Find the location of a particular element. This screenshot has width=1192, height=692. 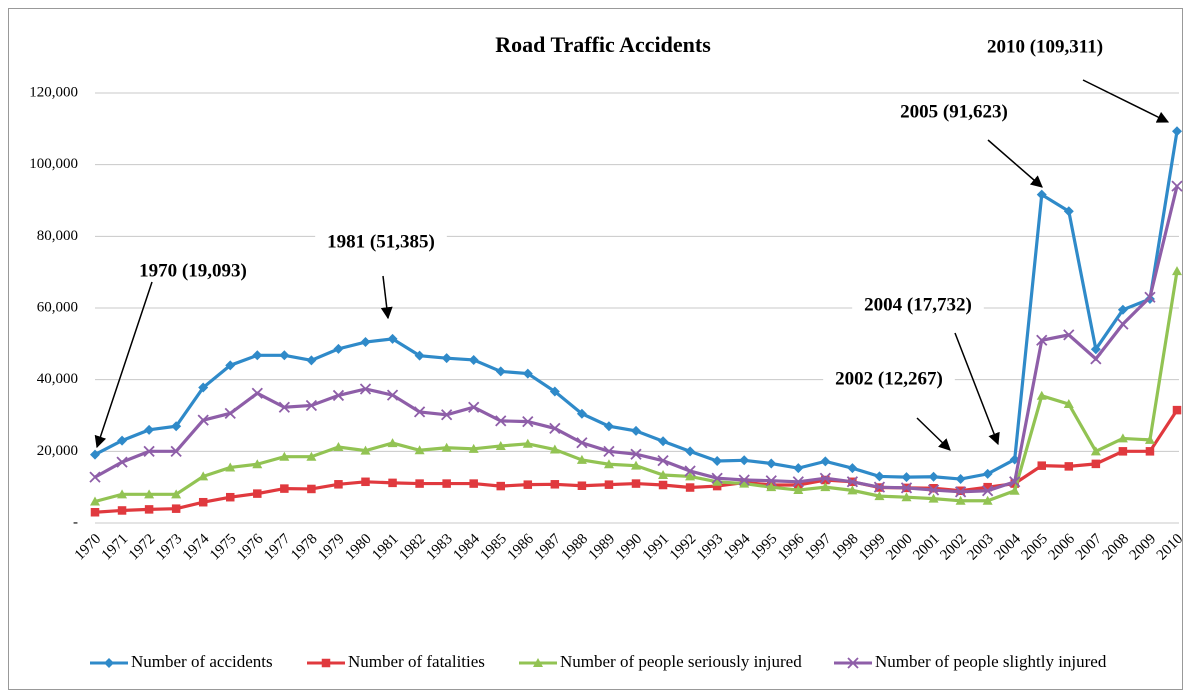

legend-label: Number of fatalities is located at coordinates (416, 661).